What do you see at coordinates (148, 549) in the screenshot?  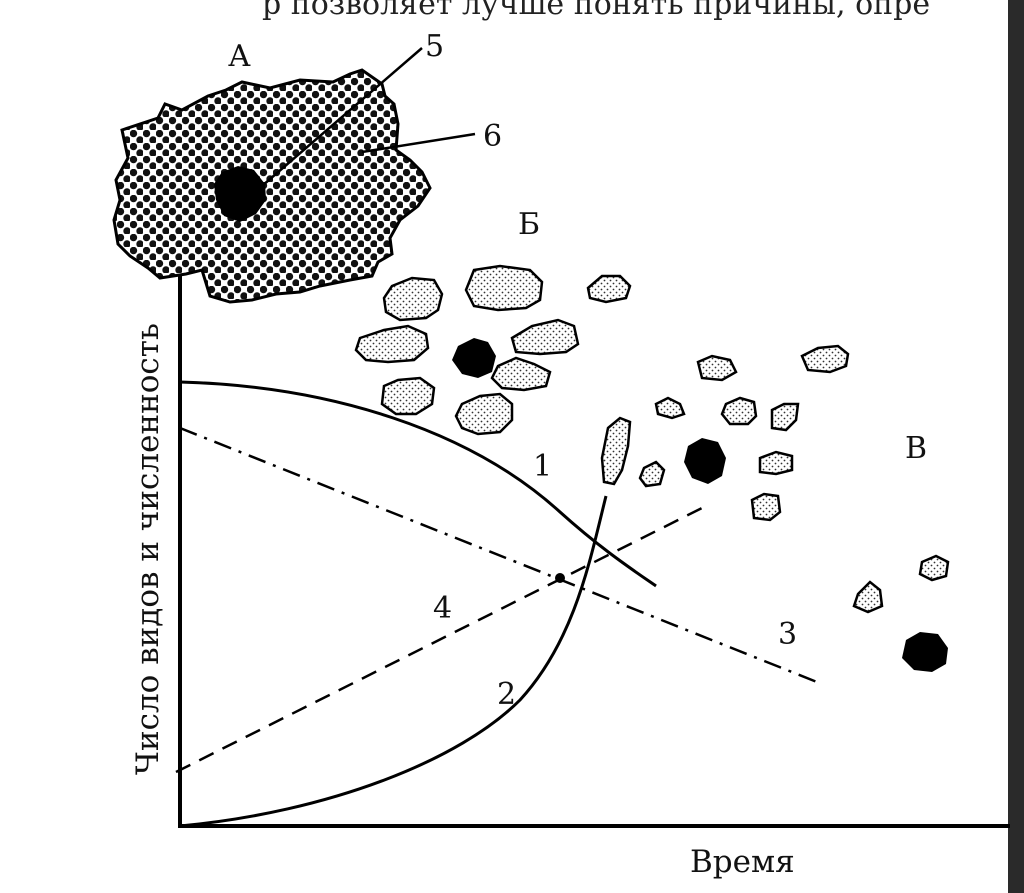 I see `y-axis-label: Число видов и численность` at bounding box center [148, 549].